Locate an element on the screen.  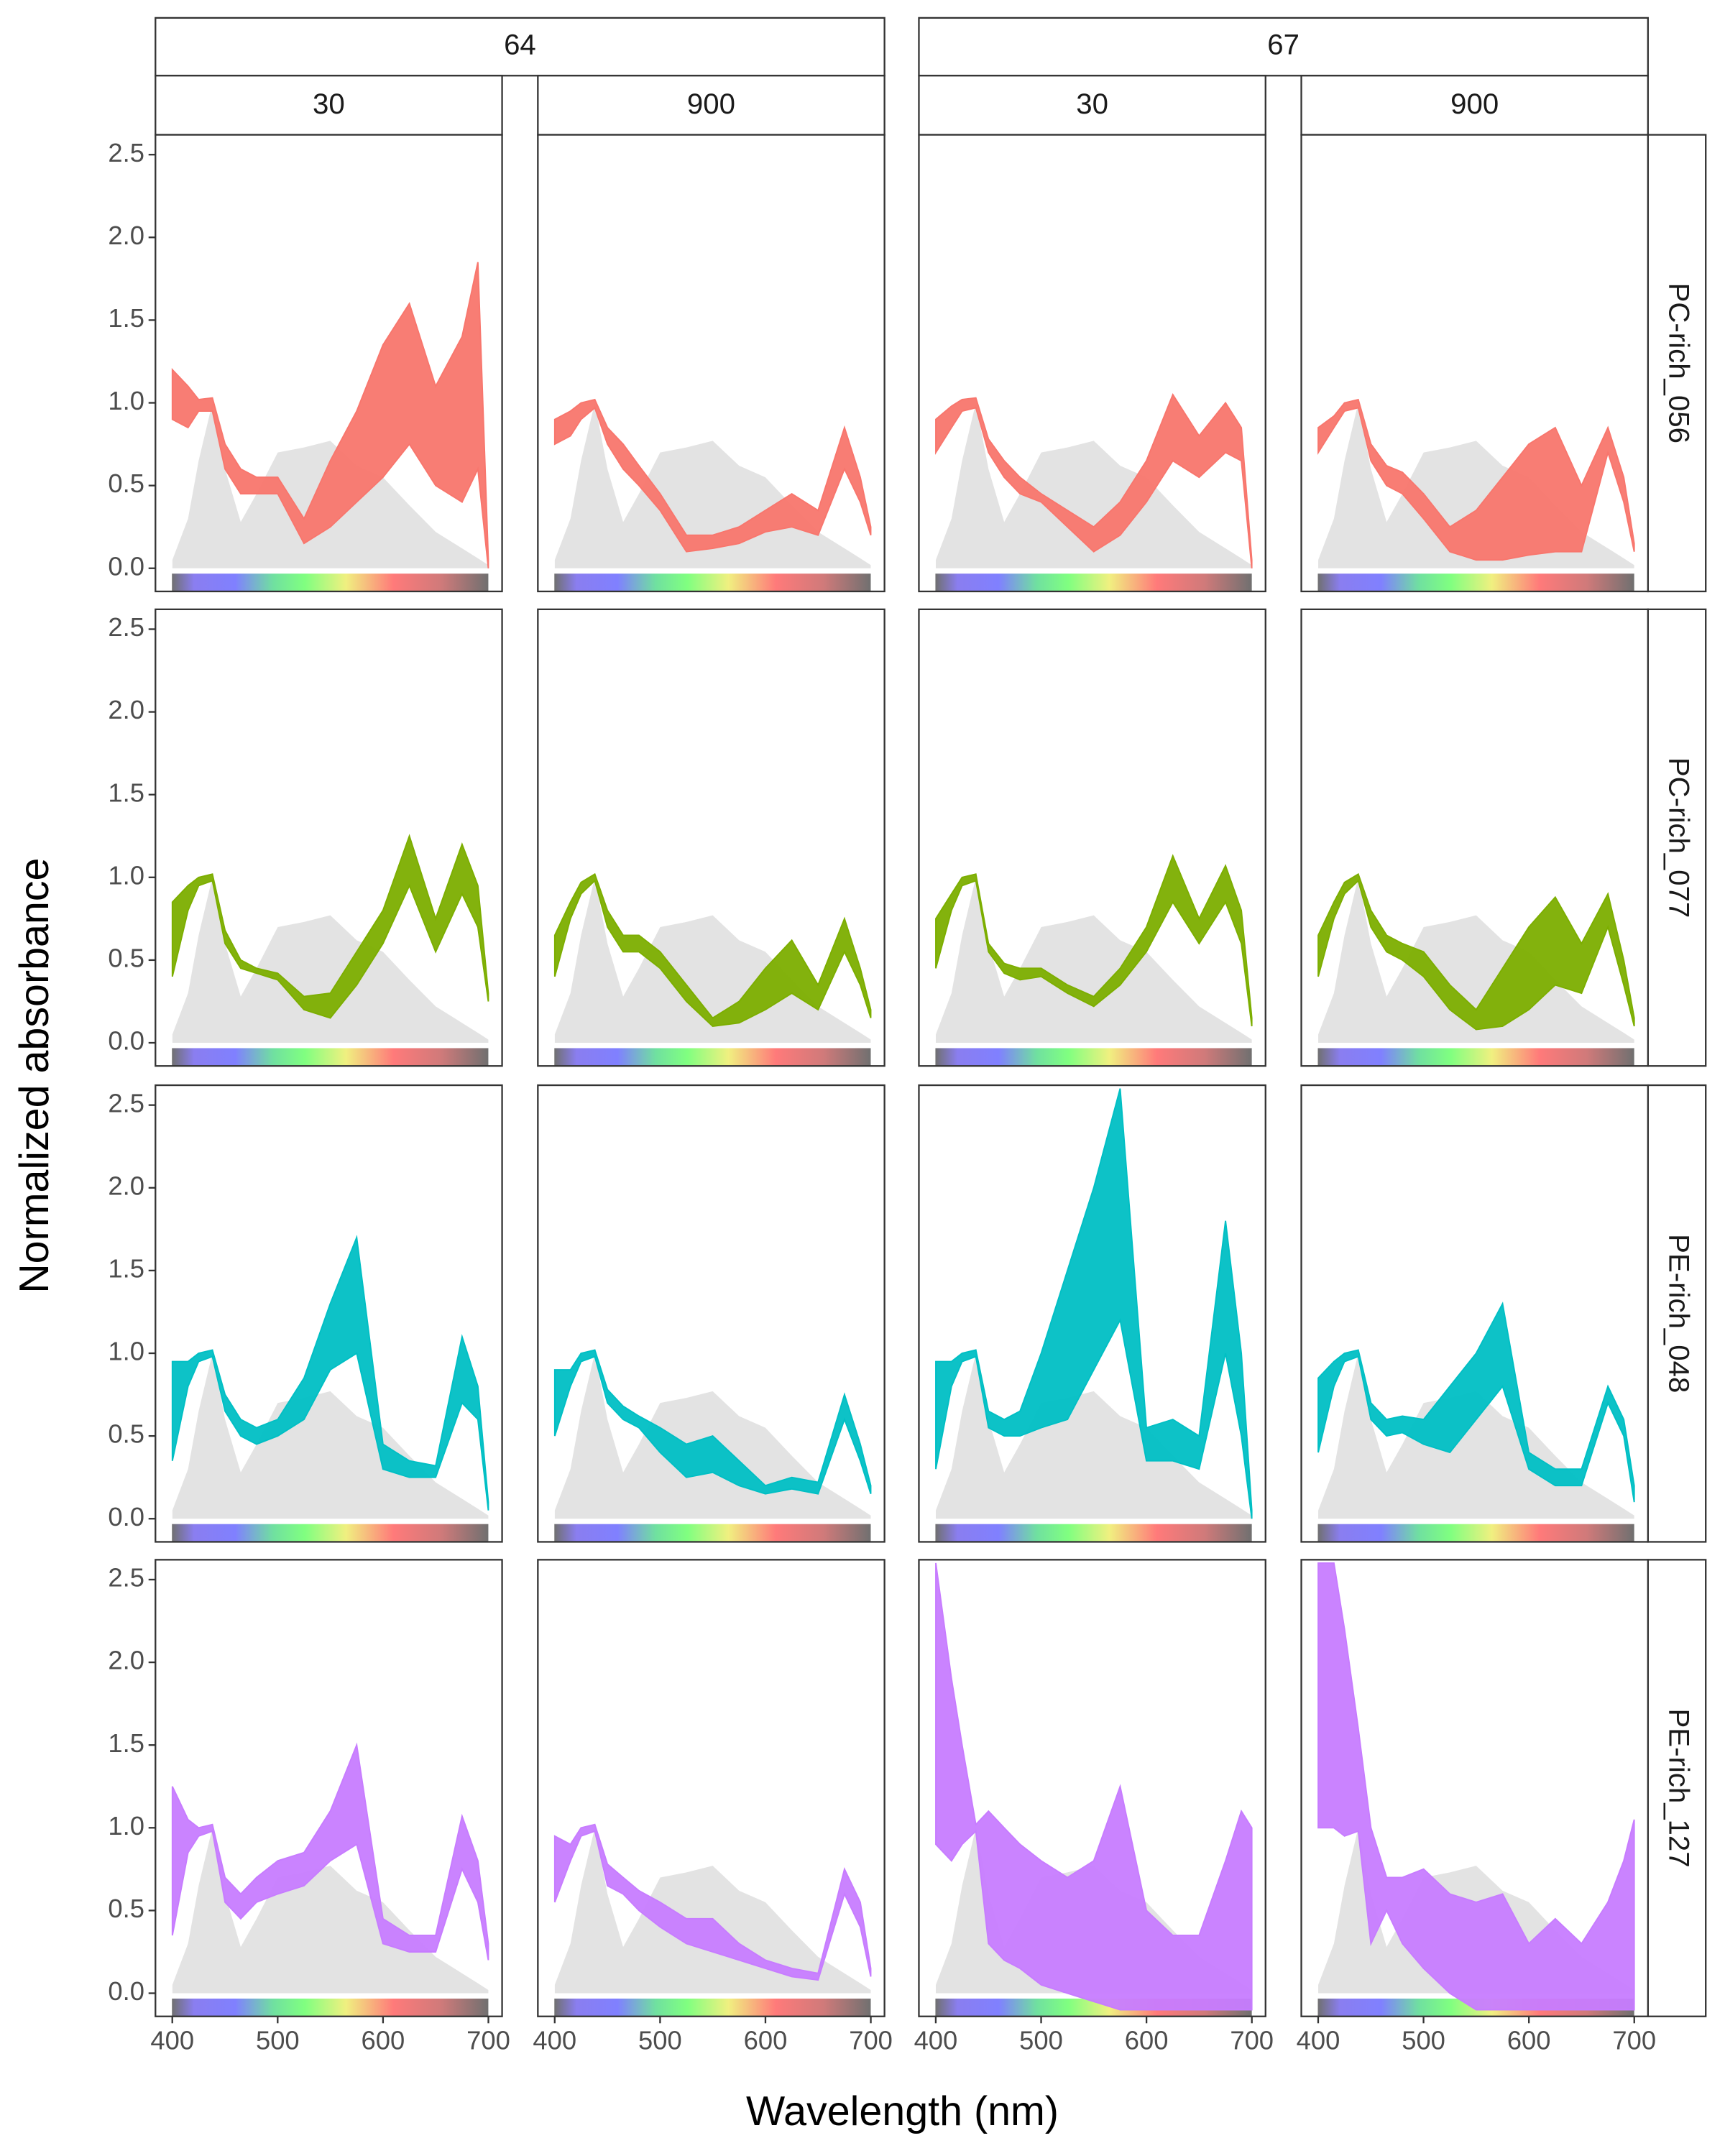
strip-label: PC-rich_077 is located at coordinates (1678, 838).